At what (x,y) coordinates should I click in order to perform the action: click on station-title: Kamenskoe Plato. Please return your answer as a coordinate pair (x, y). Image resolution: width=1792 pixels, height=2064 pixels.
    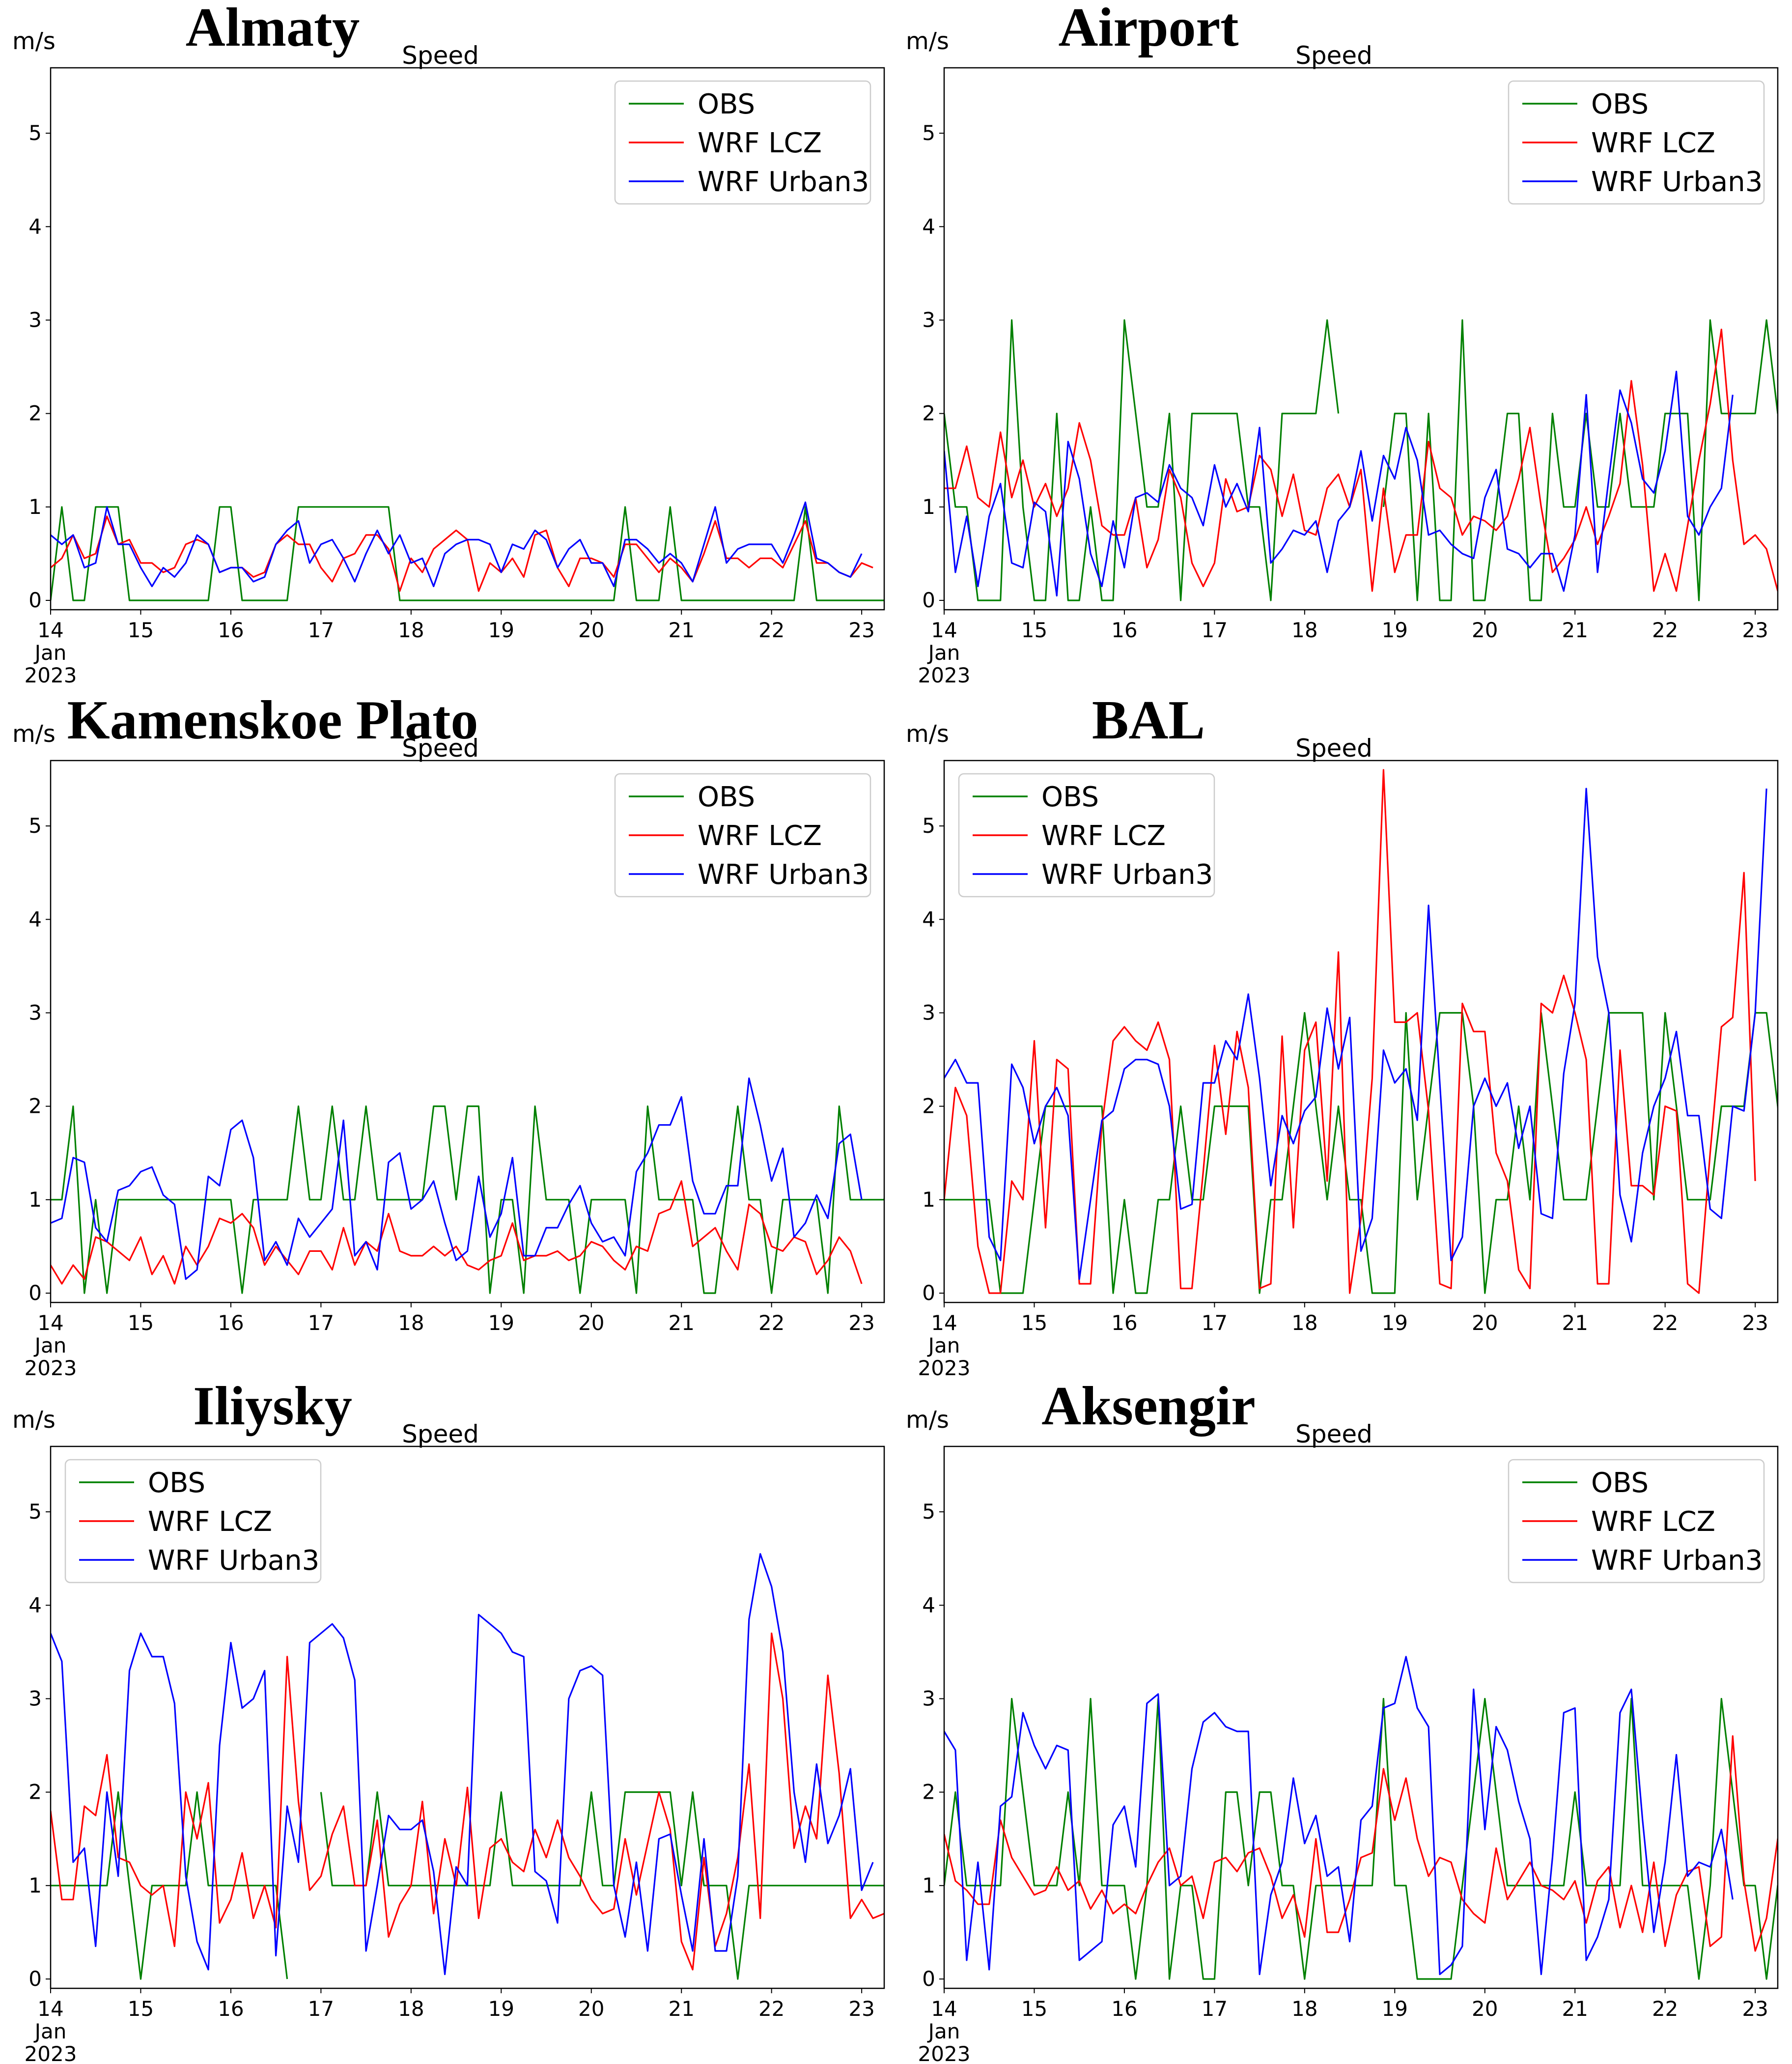
    Looking at the image, I should click on (272, 720).